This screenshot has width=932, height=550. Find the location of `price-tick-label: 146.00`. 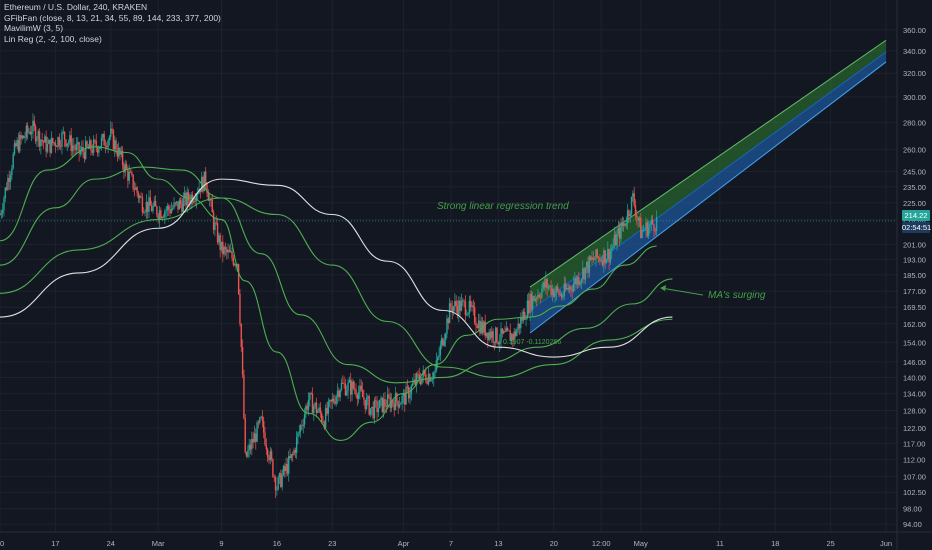

price-tick-label: 146.00 is located at coordinates (914, 362).